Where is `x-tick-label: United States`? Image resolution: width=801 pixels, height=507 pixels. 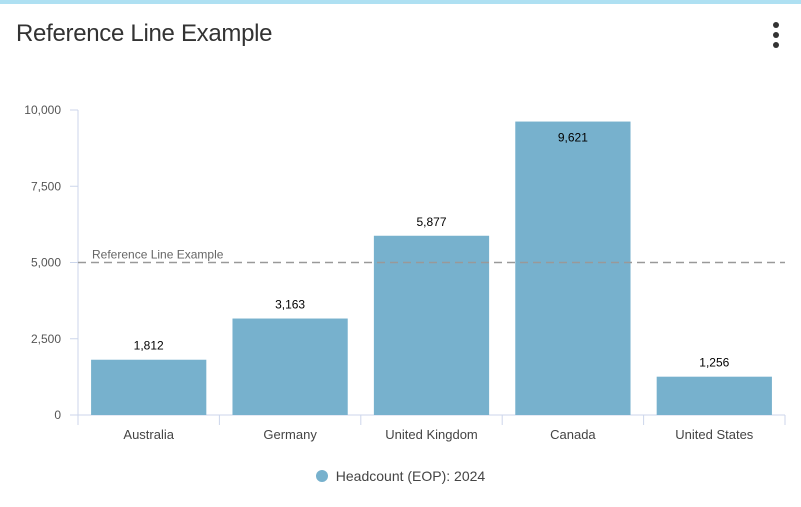
x-tick-label: United States is located at coordinates (714, 434).